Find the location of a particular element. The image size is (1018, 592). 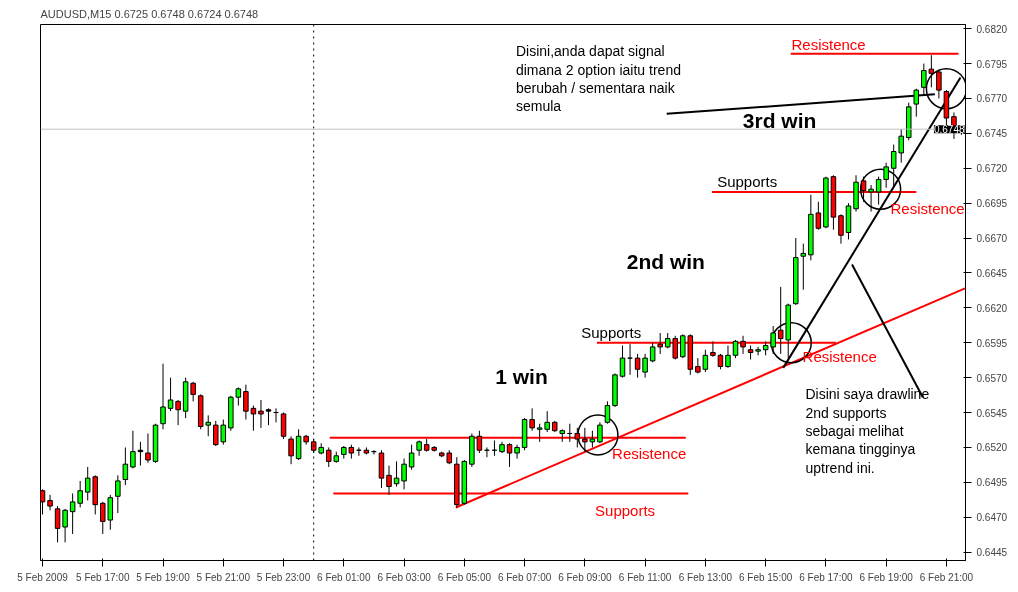

y-tick-label: 0.6545 is located at coordinates (992, 413).